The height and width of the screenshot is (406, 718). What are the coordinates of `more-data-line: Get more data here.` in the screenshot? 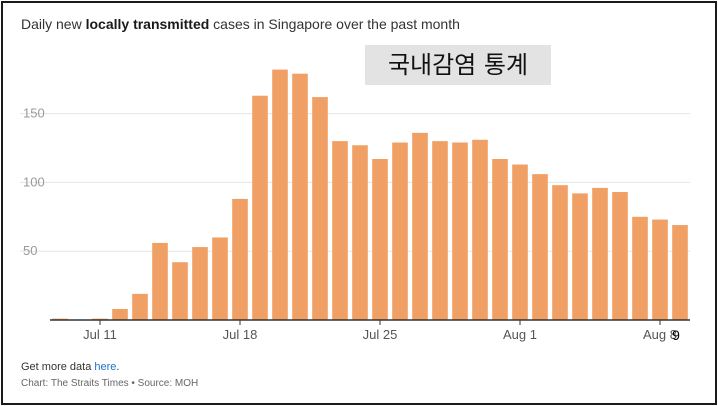 It's located at (70, 367).